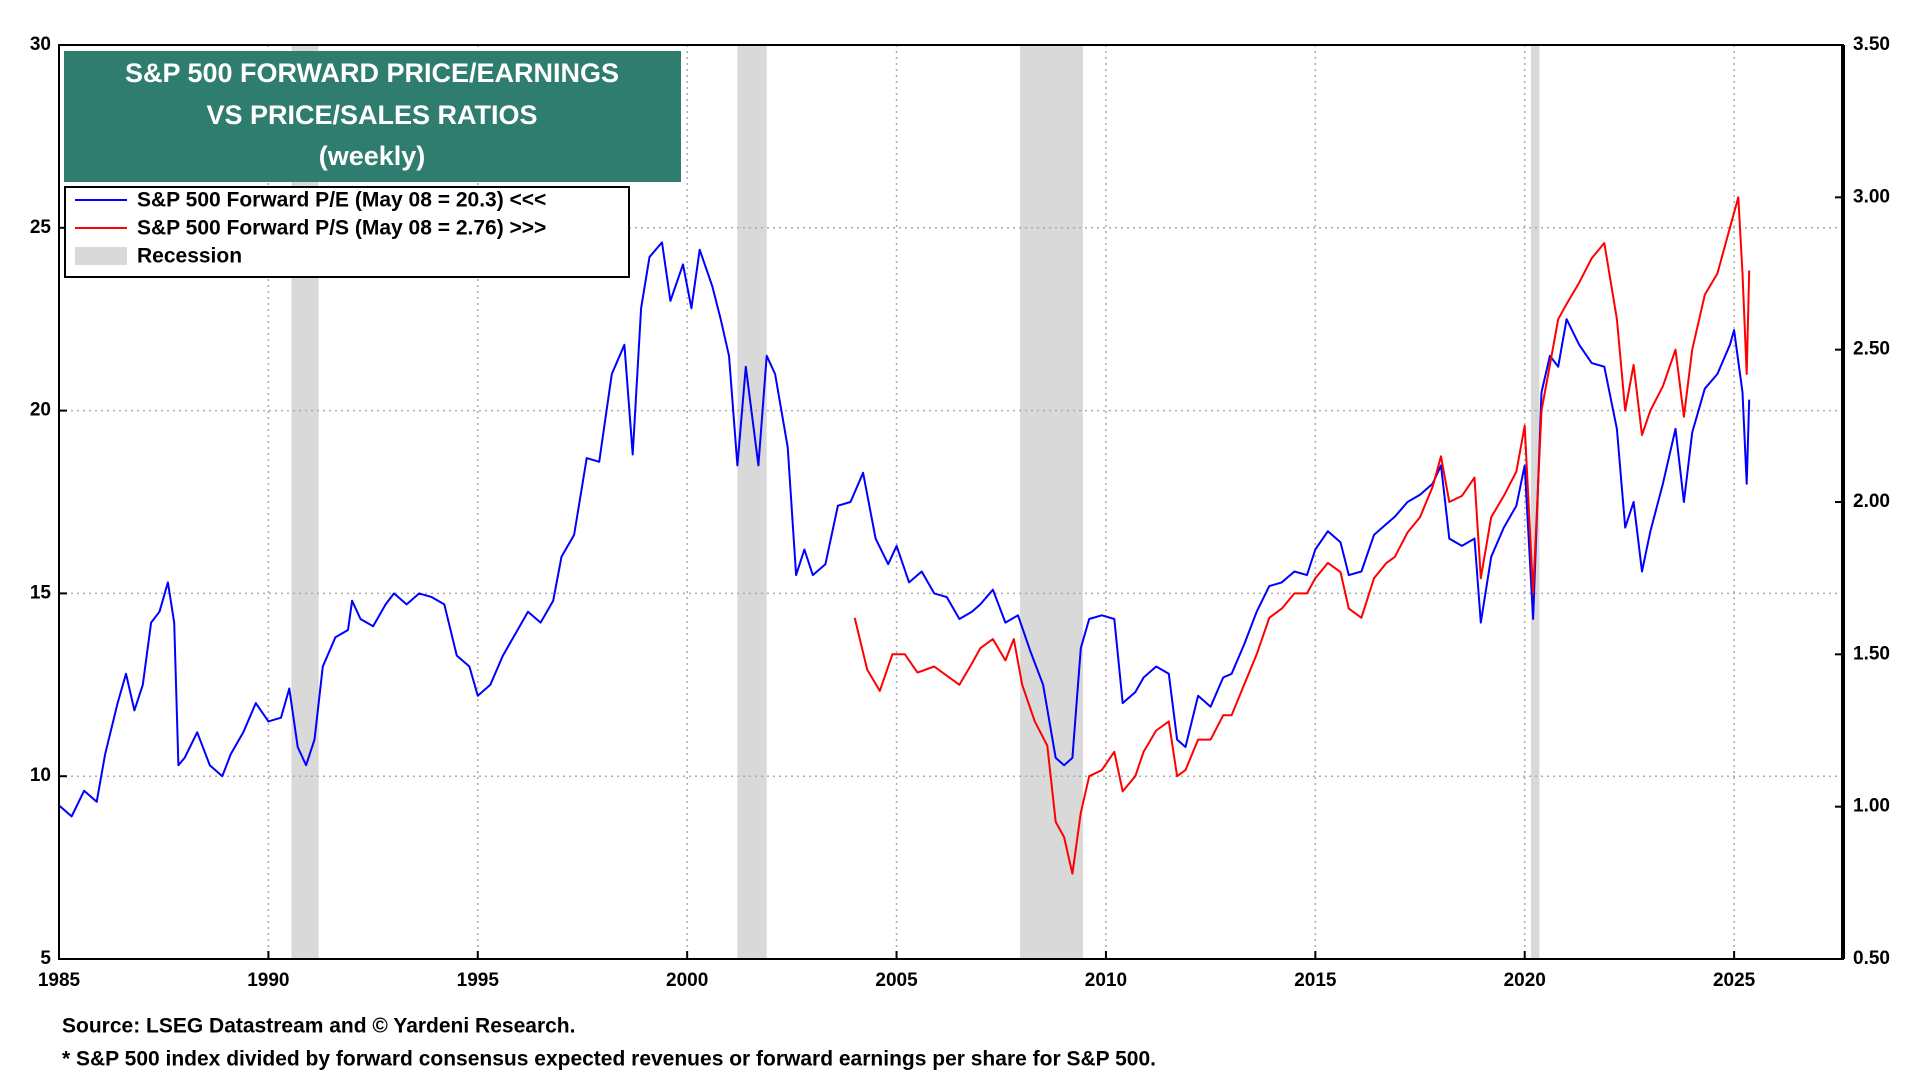 The width and height of the screenshot is (1920, 1080). What do you see at coordinates (896, 980) in the screenshot?
I see `x-tick-label: 2005` at bounding box center [896, 980].